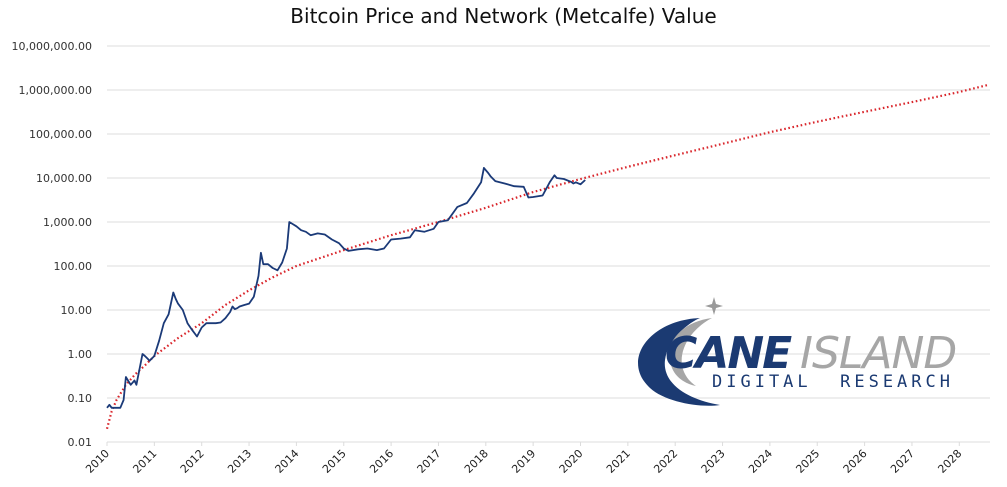 The width and height of the screenshot is (1007, 487). I want to click on x-tick-label: 2013, so click(239, 461).